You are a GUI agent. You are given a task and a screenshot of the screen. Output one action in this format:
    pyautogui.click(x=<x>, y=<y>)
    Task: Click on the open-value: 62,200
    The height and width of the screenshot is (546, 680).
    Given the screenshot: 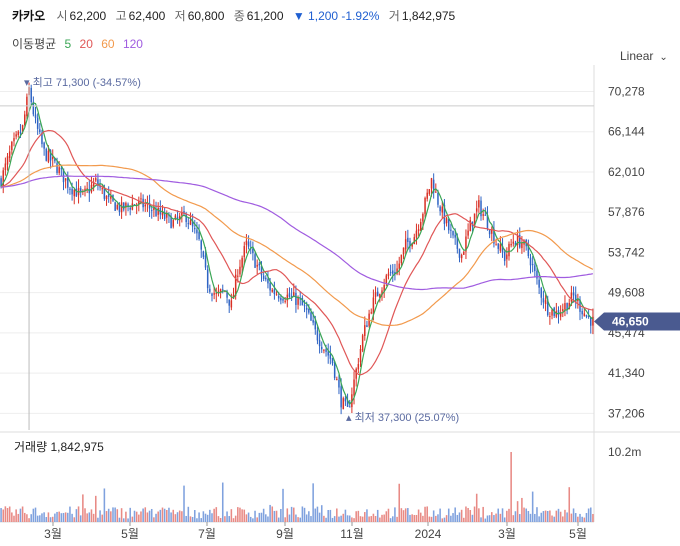 What is the action you would take?
    pyautogui.click(x=88, y=16)
    